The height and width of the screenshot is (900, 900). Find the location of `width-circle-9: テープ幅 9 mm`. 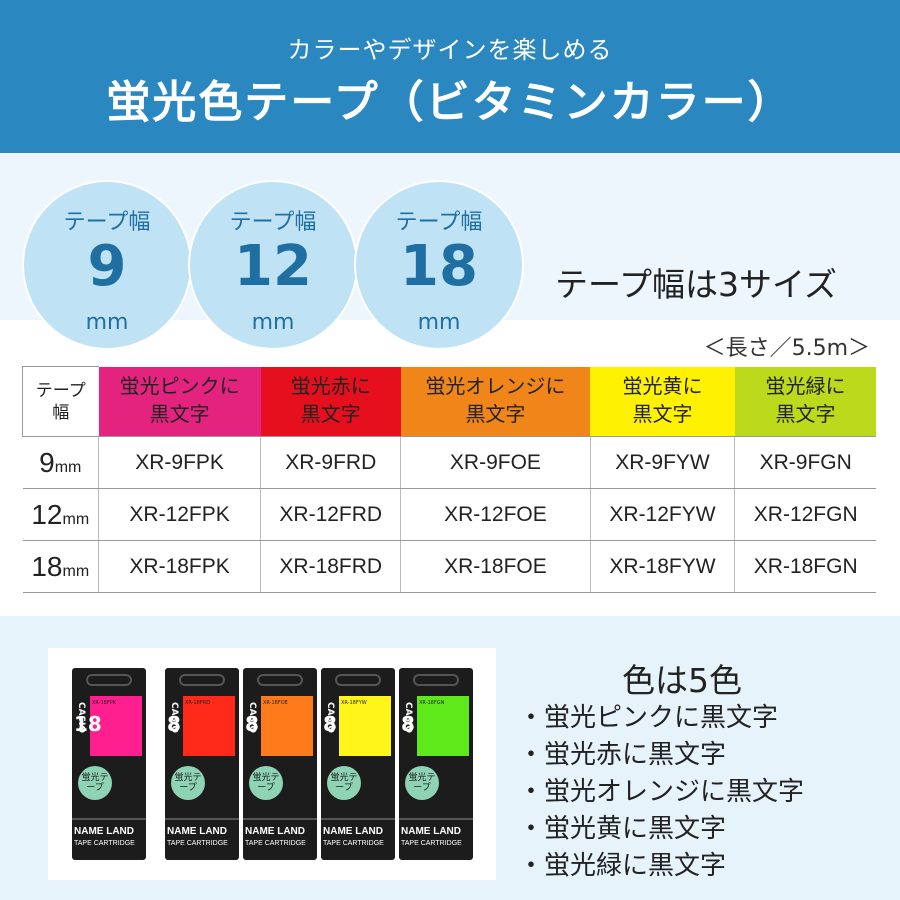

width-circle-9: テープ幅 9 mm is located at coordinates (107, 265).